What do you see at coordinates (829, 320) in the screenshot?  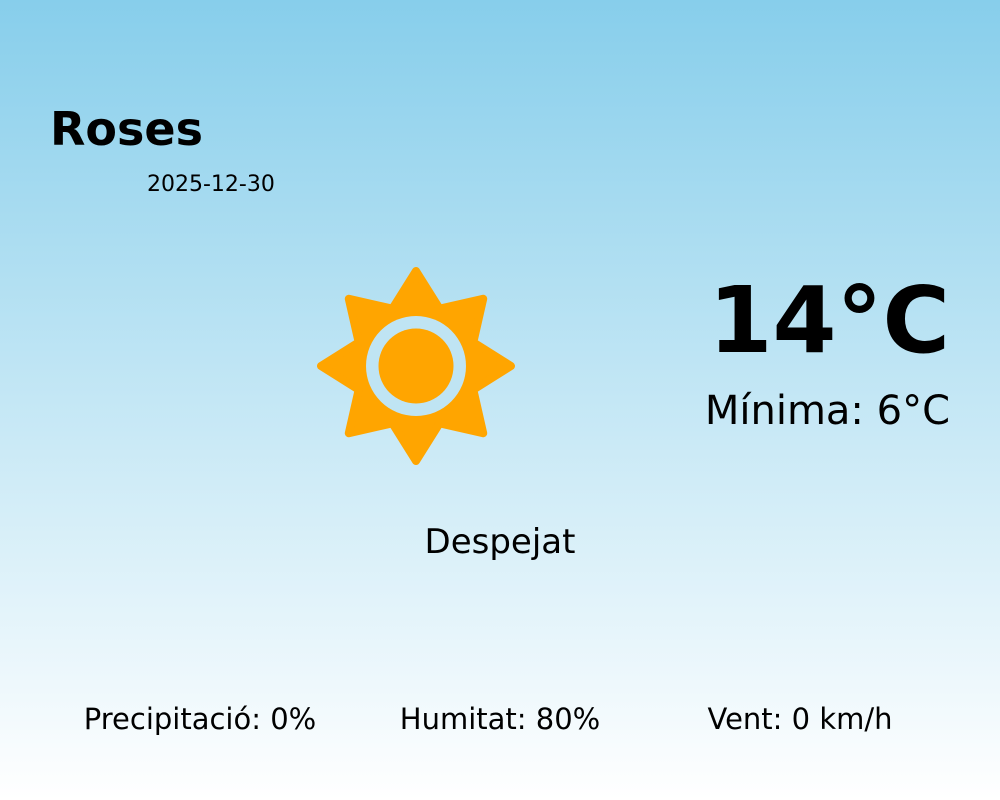 I see `current-temperature: 14°C` at bounding box center [829, 320].